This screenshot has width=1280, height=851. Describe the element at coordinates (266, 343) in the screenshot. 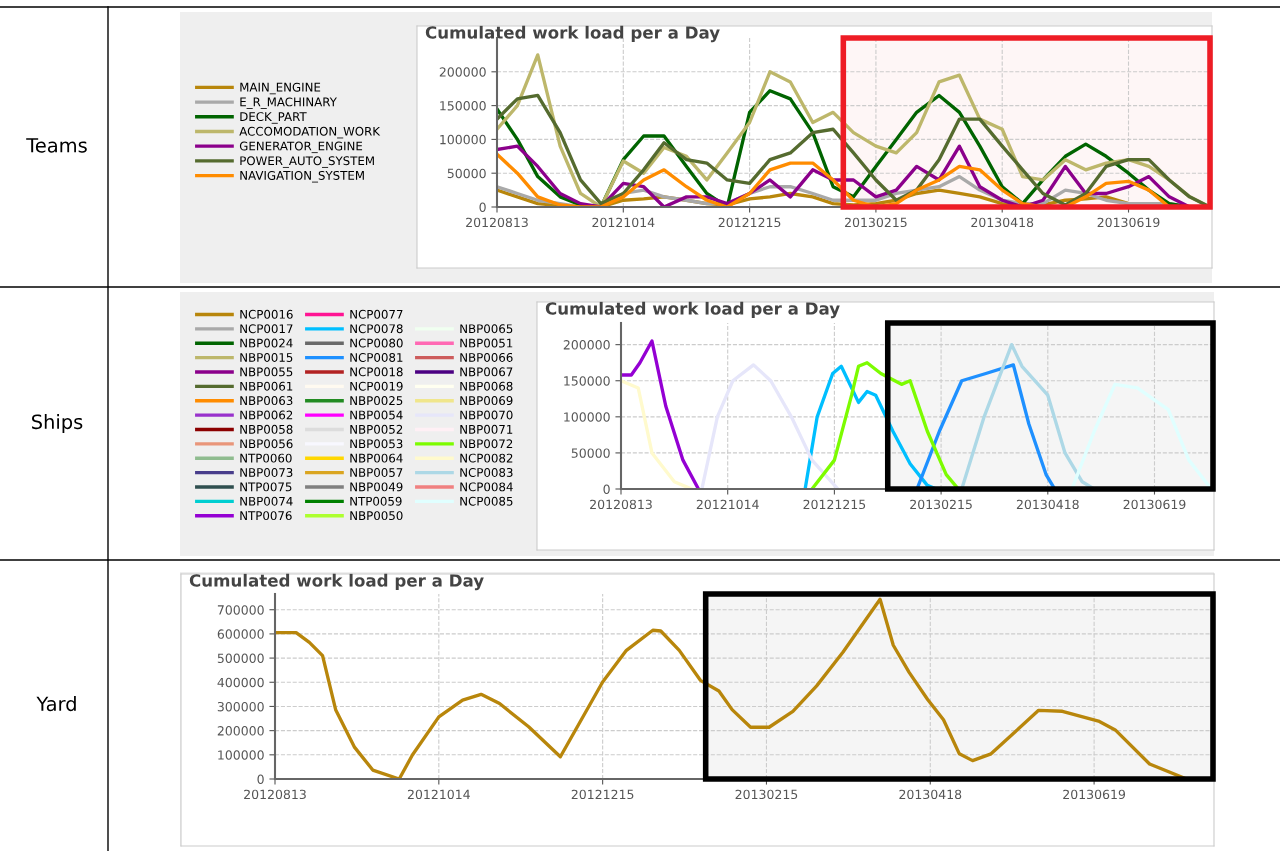

I see `legend-label: NBP0024` at that location.